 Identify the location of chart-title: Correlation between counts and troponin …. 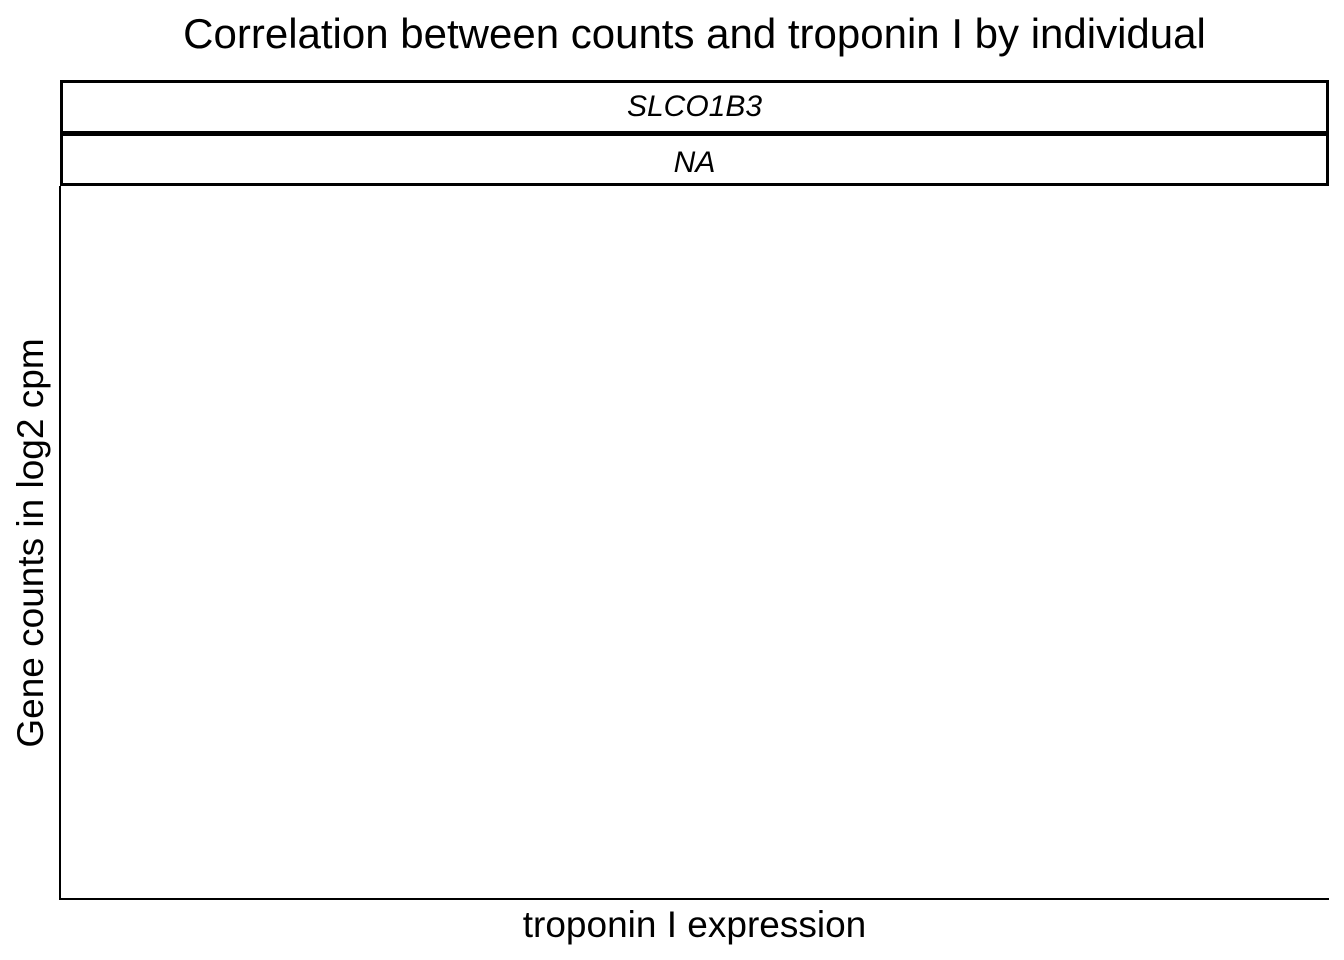
(694, 33).